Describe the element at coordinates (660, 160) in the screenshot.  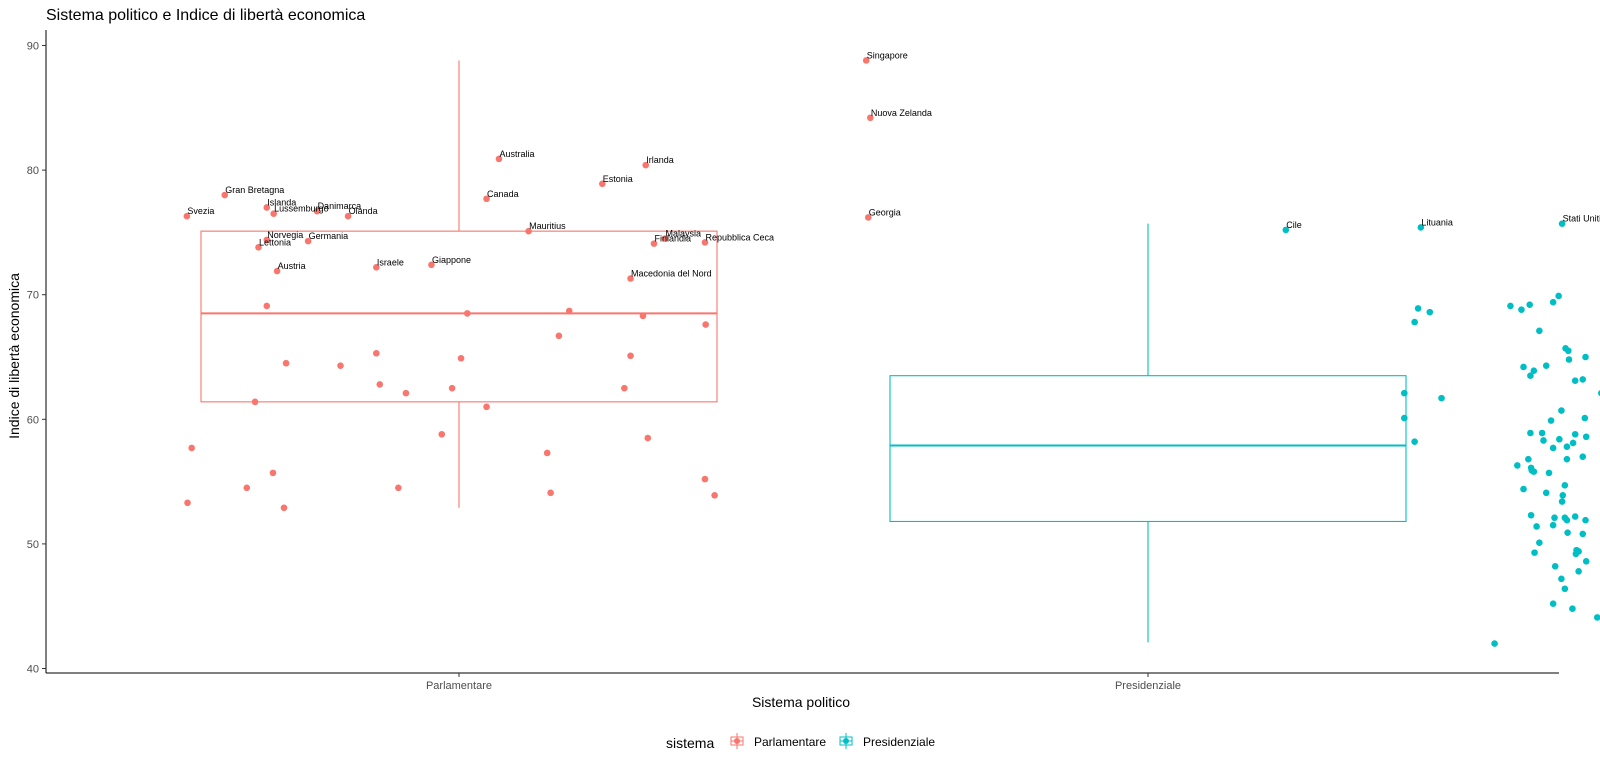
I see `point-label: Irlanda` at that location.